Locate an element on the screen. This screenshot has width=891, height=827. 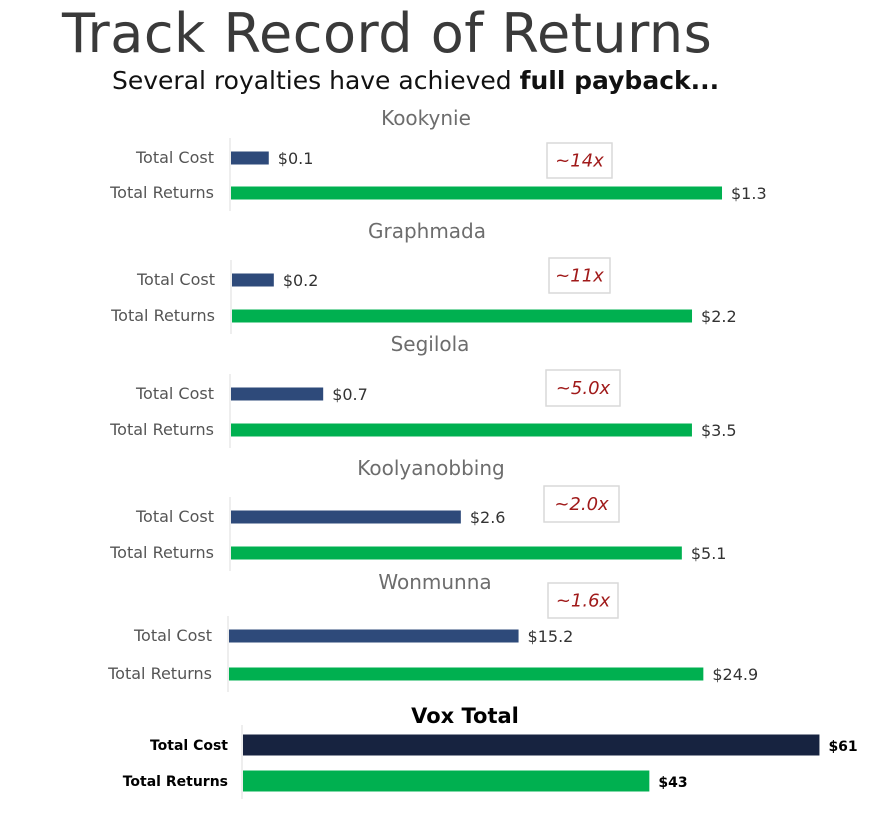
value-label-wonmunna-1: $24.9 is located at coordinates (735, 674).